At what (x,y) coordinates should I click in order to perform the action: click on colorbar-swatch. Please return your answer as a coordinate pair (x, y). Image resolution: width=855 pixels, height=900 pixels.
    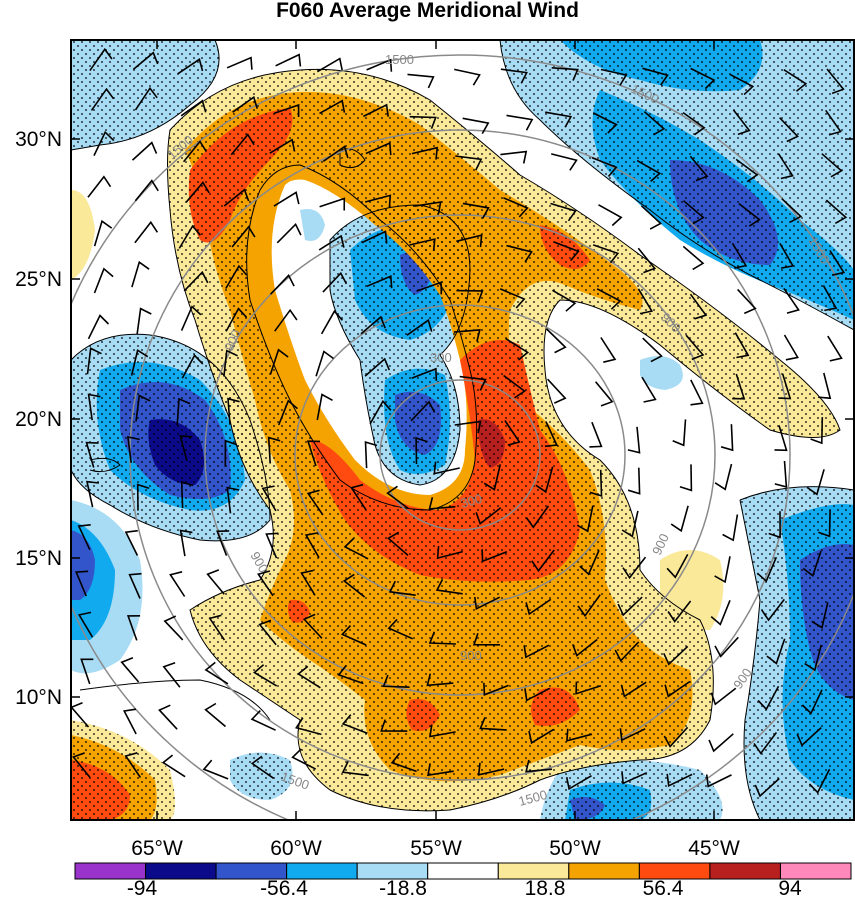
    Looking at the image, I should click on (815, 871).